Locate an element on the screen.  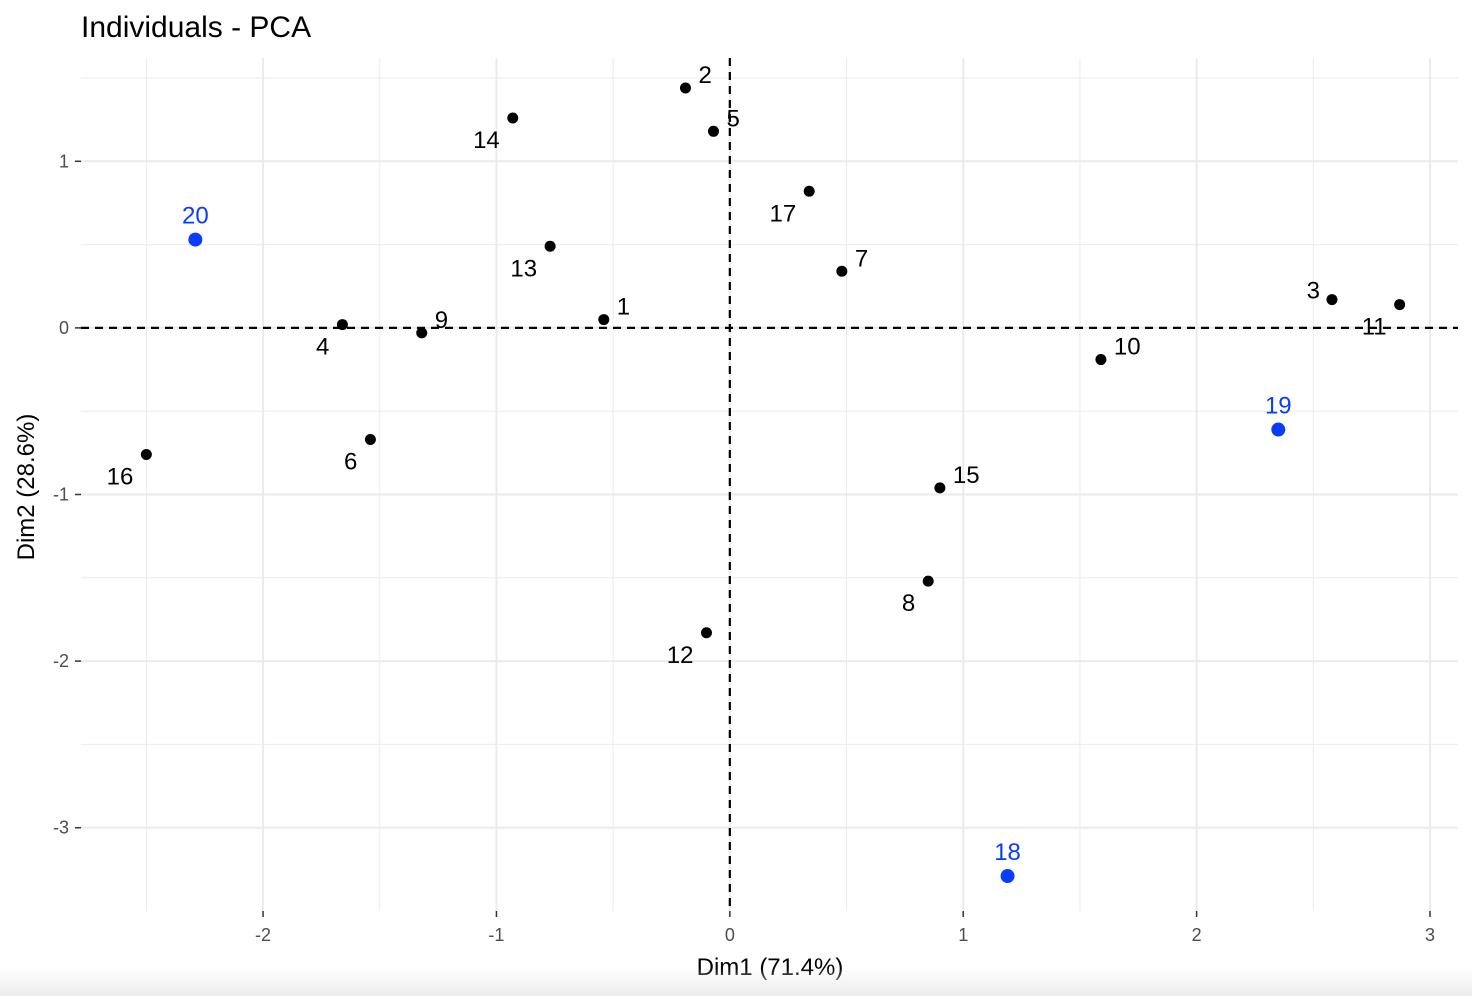
point-label: 17 is located at coordinates (782, 213).